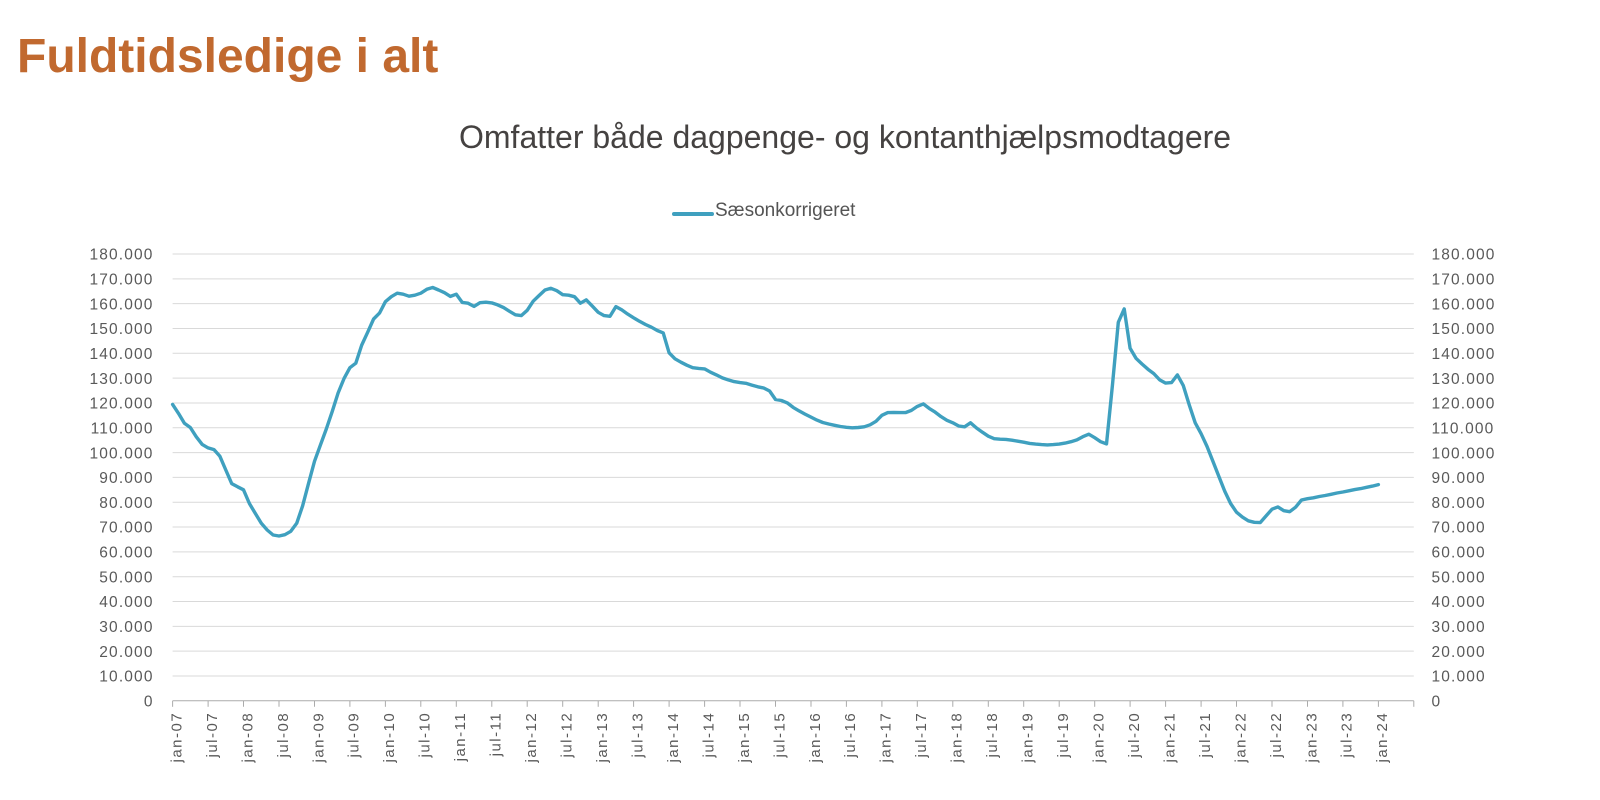 The width and height of the screenshot is (1600, 800). What do you see at coordinates (425, 735) in the screenshot?
I see `svg-text: jul-10` at bounding box center [425, 735].